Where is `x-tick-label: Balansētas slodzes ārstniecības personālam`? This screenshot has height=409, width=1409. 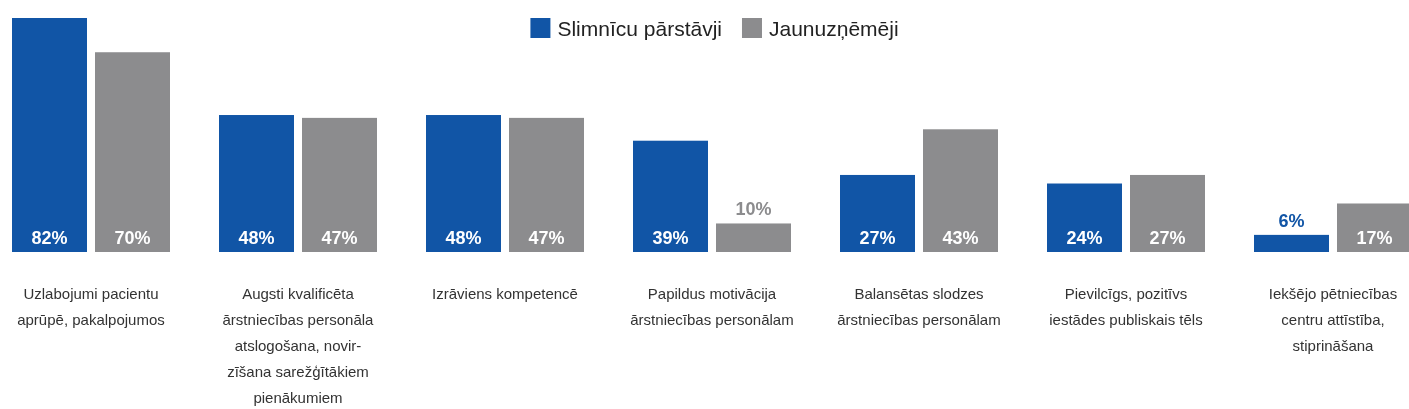 x-tick-label: Balansētas slodzes ārstniecības personālam is located at coordinates (919, 306).